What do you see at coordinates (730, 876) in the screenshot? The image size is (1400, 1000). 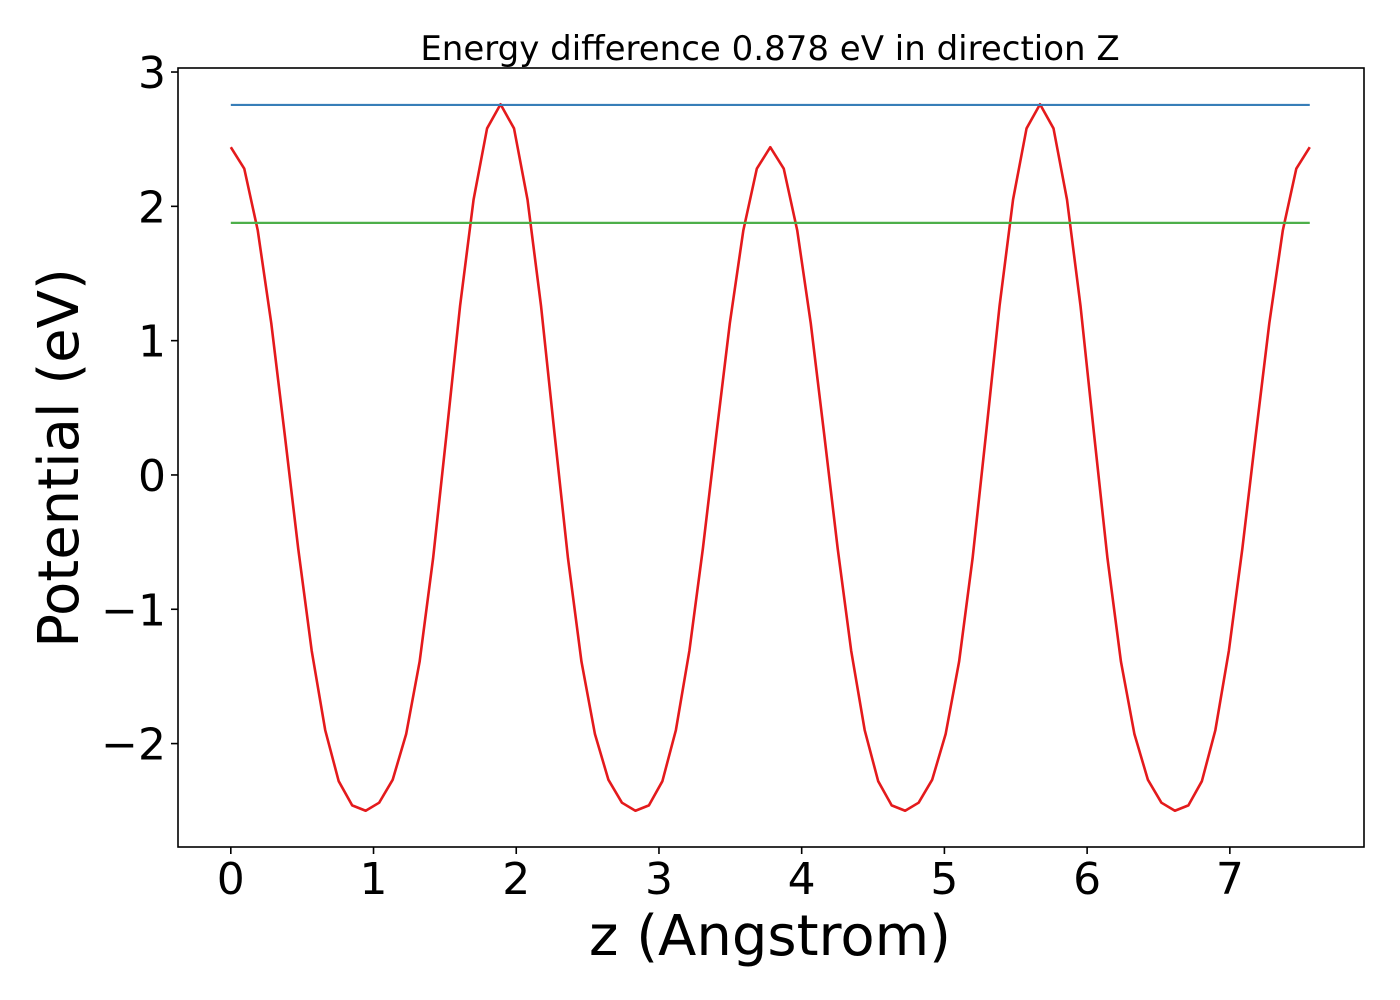 I see `x-axis-ticks: 0 1 2 3 4 5 6 7` at bounding box center [730, 876].